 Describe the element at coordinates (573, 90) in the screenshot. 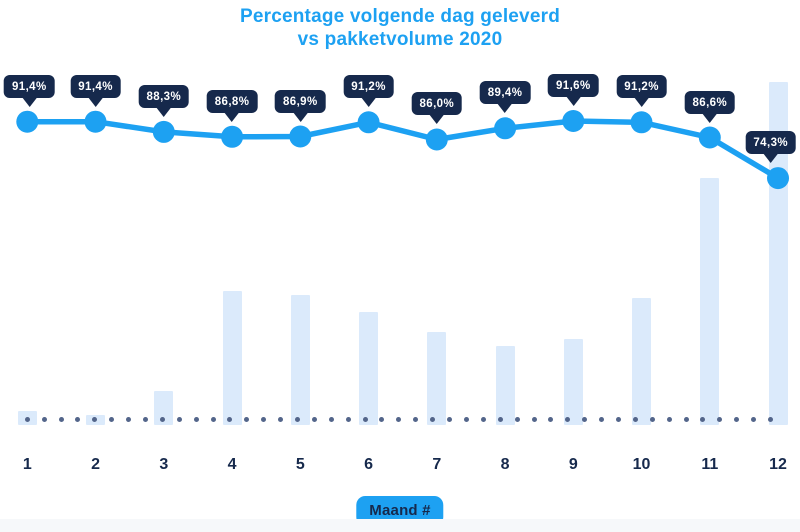

I see `value-tooltip: 91,6%` at that location.